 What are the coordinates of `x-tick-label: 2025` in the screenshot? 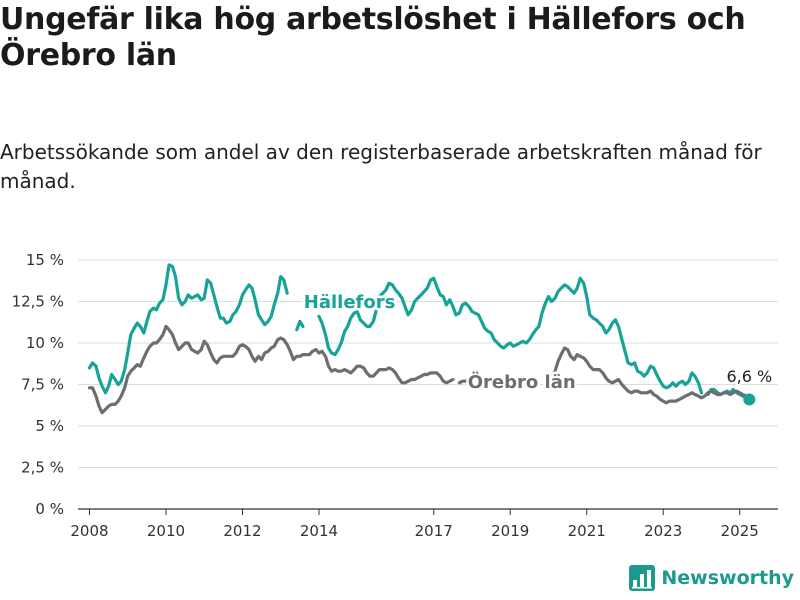 It's located at (740, 531).